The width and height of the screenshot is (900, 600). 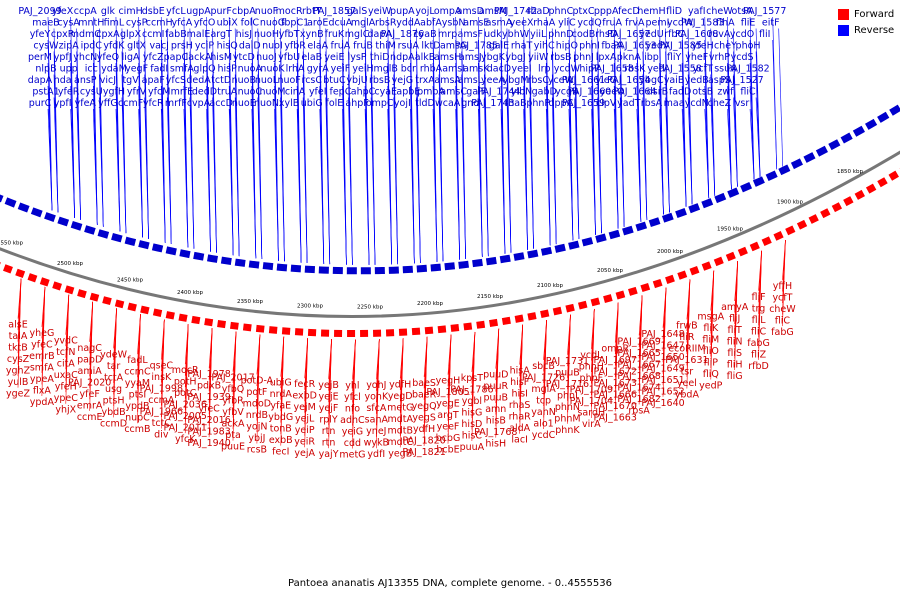 What do you see at coordinates (400, 453) in the screenshot?
I see `forward-gene-label: yegB` at bounding box center [400, 453].